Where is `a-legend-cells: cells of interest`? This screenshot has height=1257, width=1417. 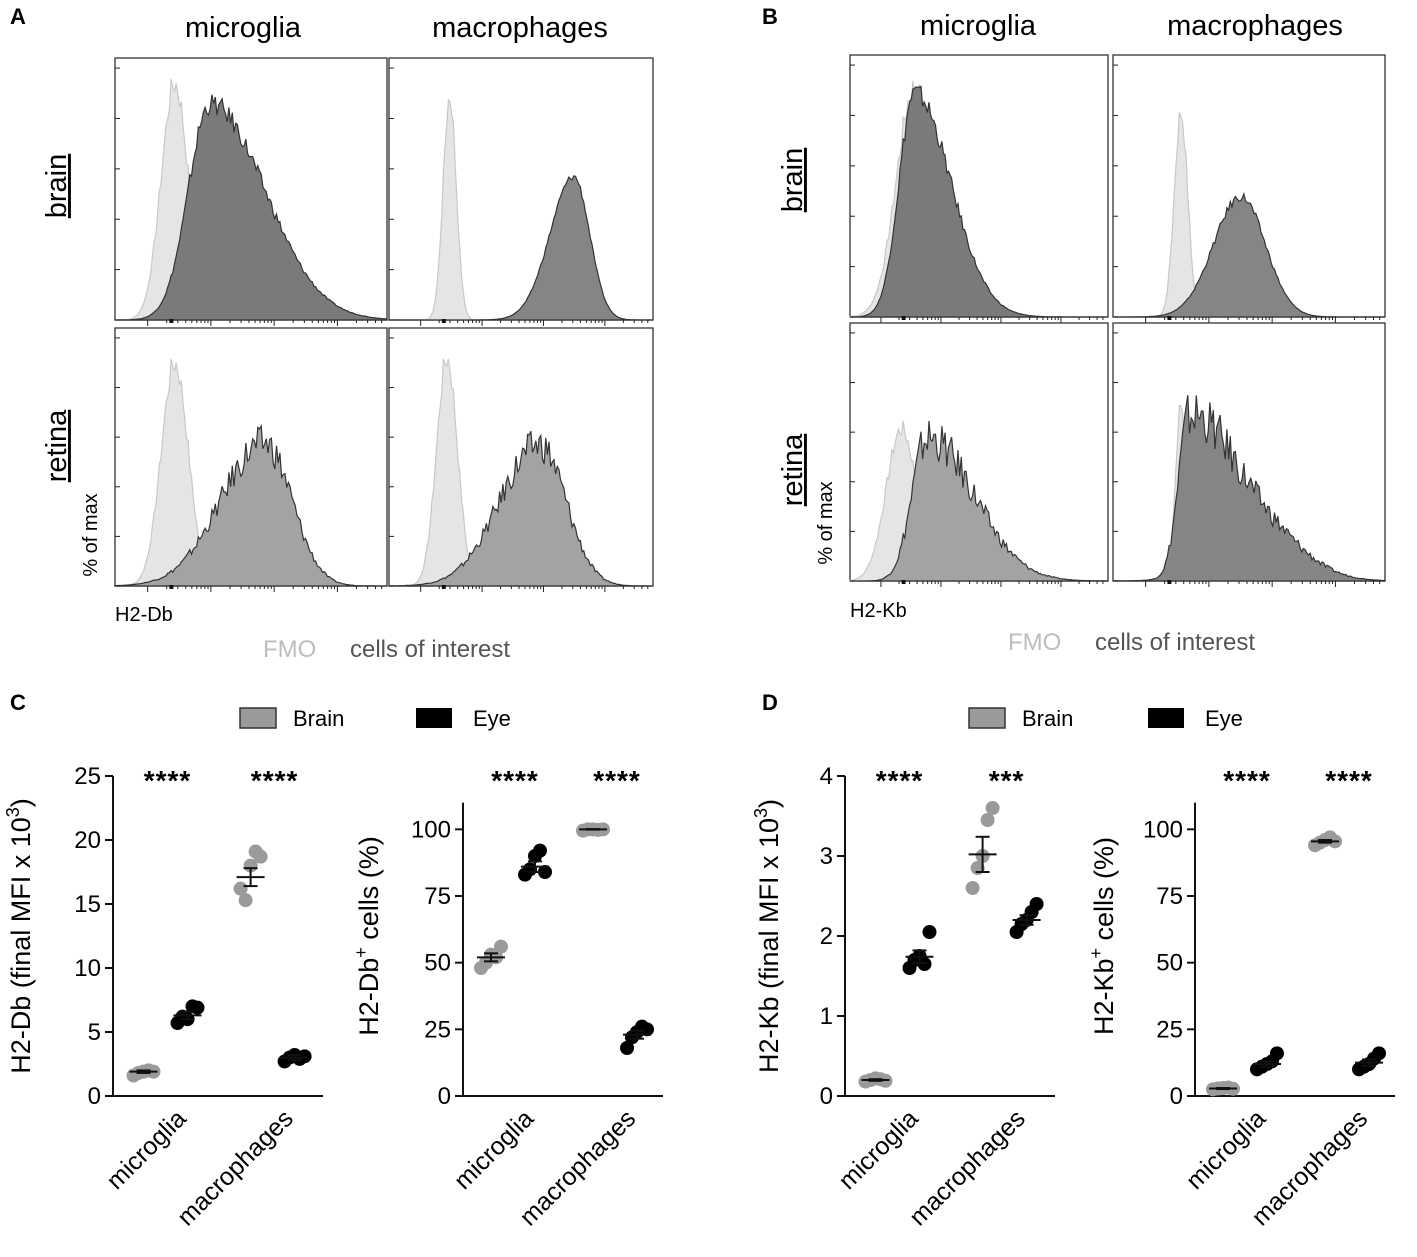
a-legend-cells: cells of interest is located at coordinates (430, 649).